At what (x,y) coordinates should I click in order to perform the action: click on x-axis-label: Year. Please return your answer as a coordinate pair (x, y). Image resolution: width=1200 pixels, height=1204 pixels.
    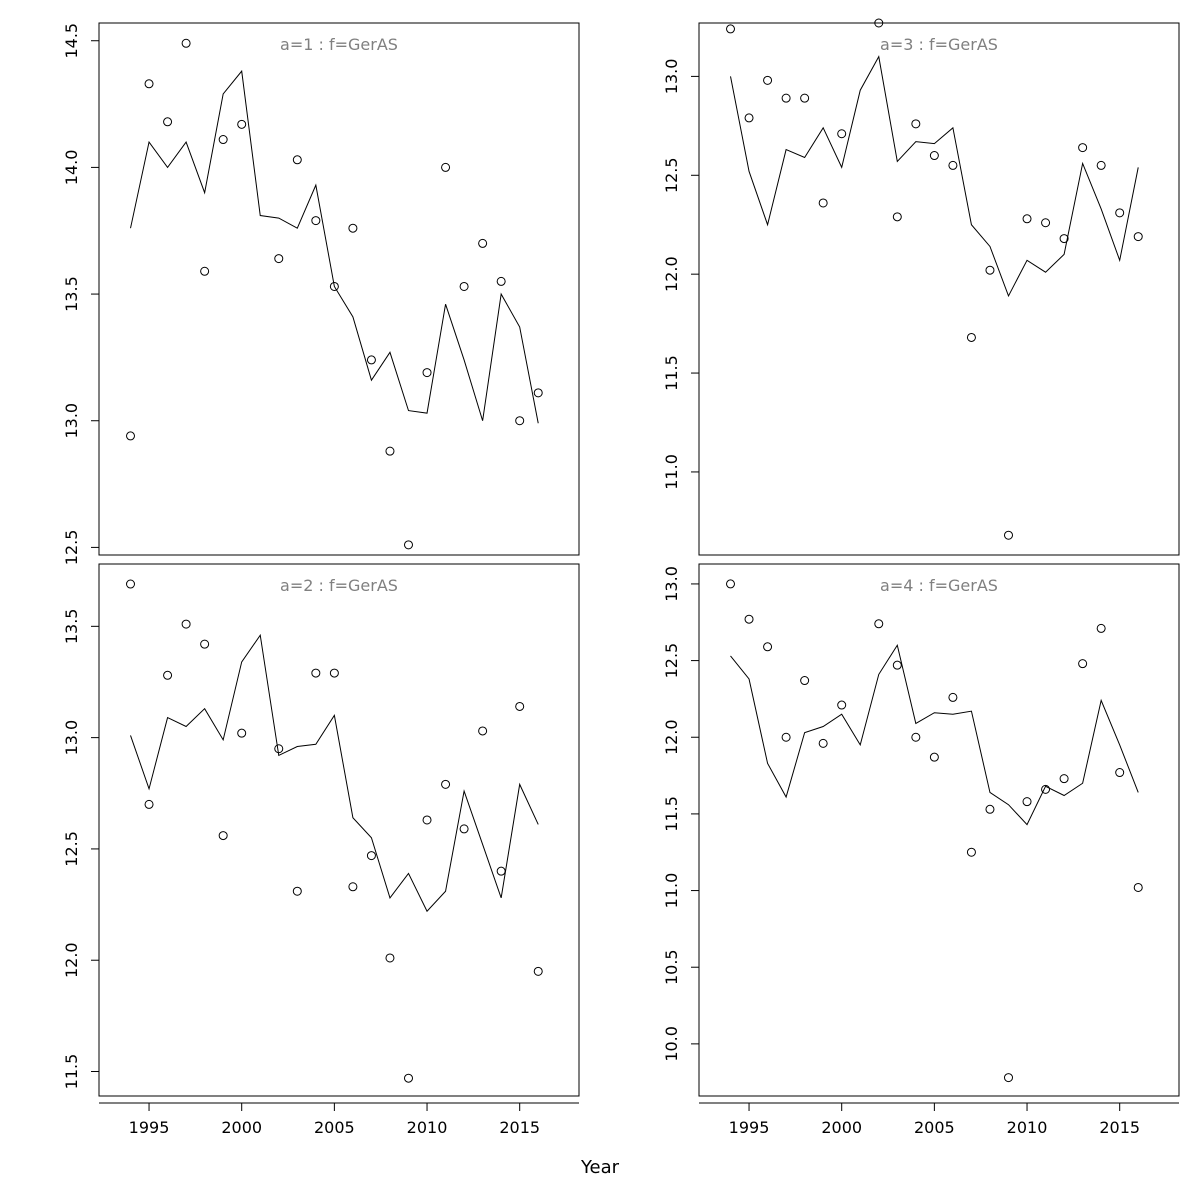
    Looking at the image, I should click on (600, 1167).